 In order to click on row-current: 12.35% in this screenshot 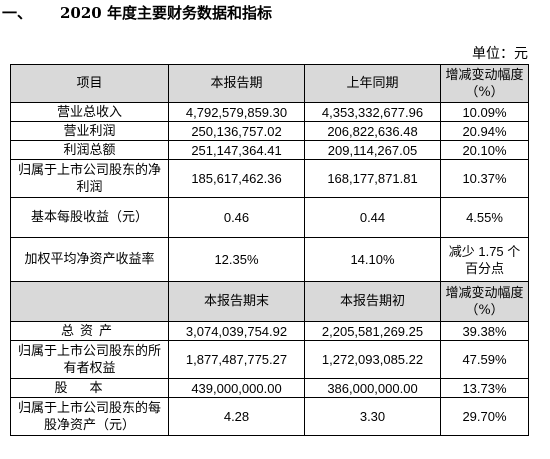, I will do `click(236, 259)`.